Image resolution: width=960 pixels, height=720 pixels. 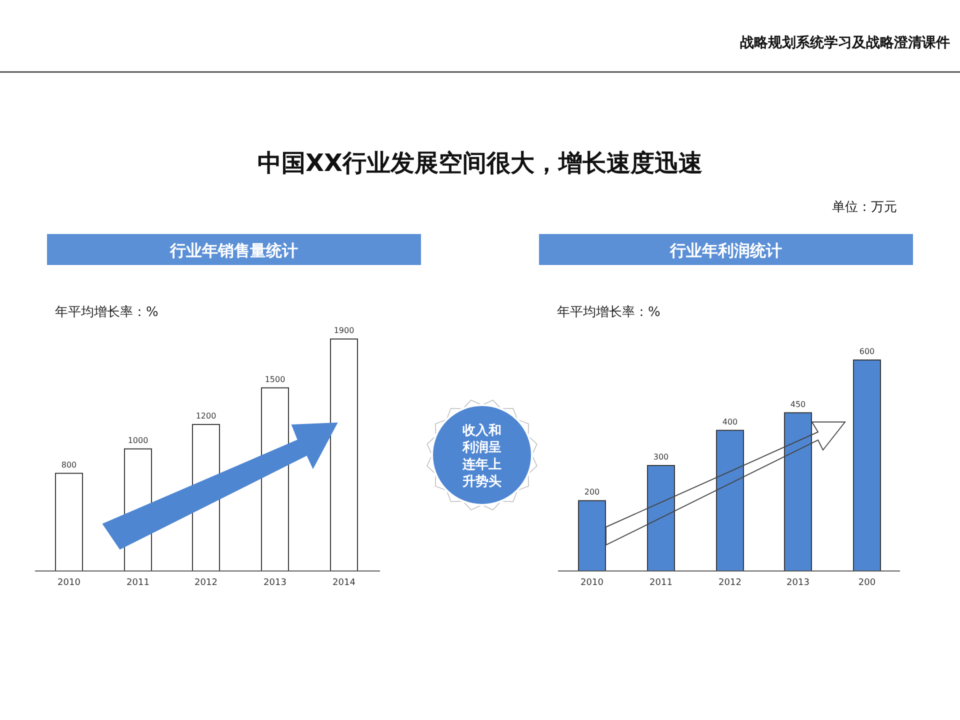 I want to click on text: 单位：万元, so click(x=864, y=207).